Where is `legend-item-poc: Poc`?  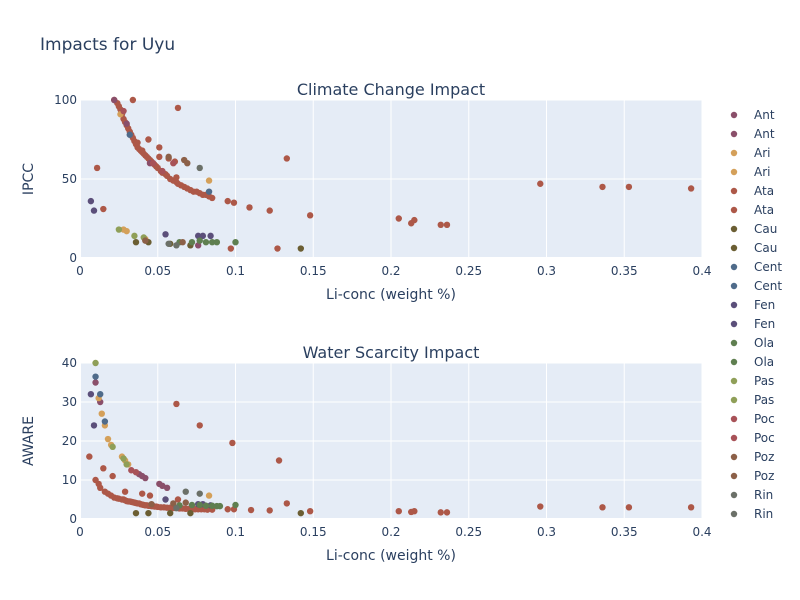
legend-item-poc: Poc is located at coordinates (752, 419).